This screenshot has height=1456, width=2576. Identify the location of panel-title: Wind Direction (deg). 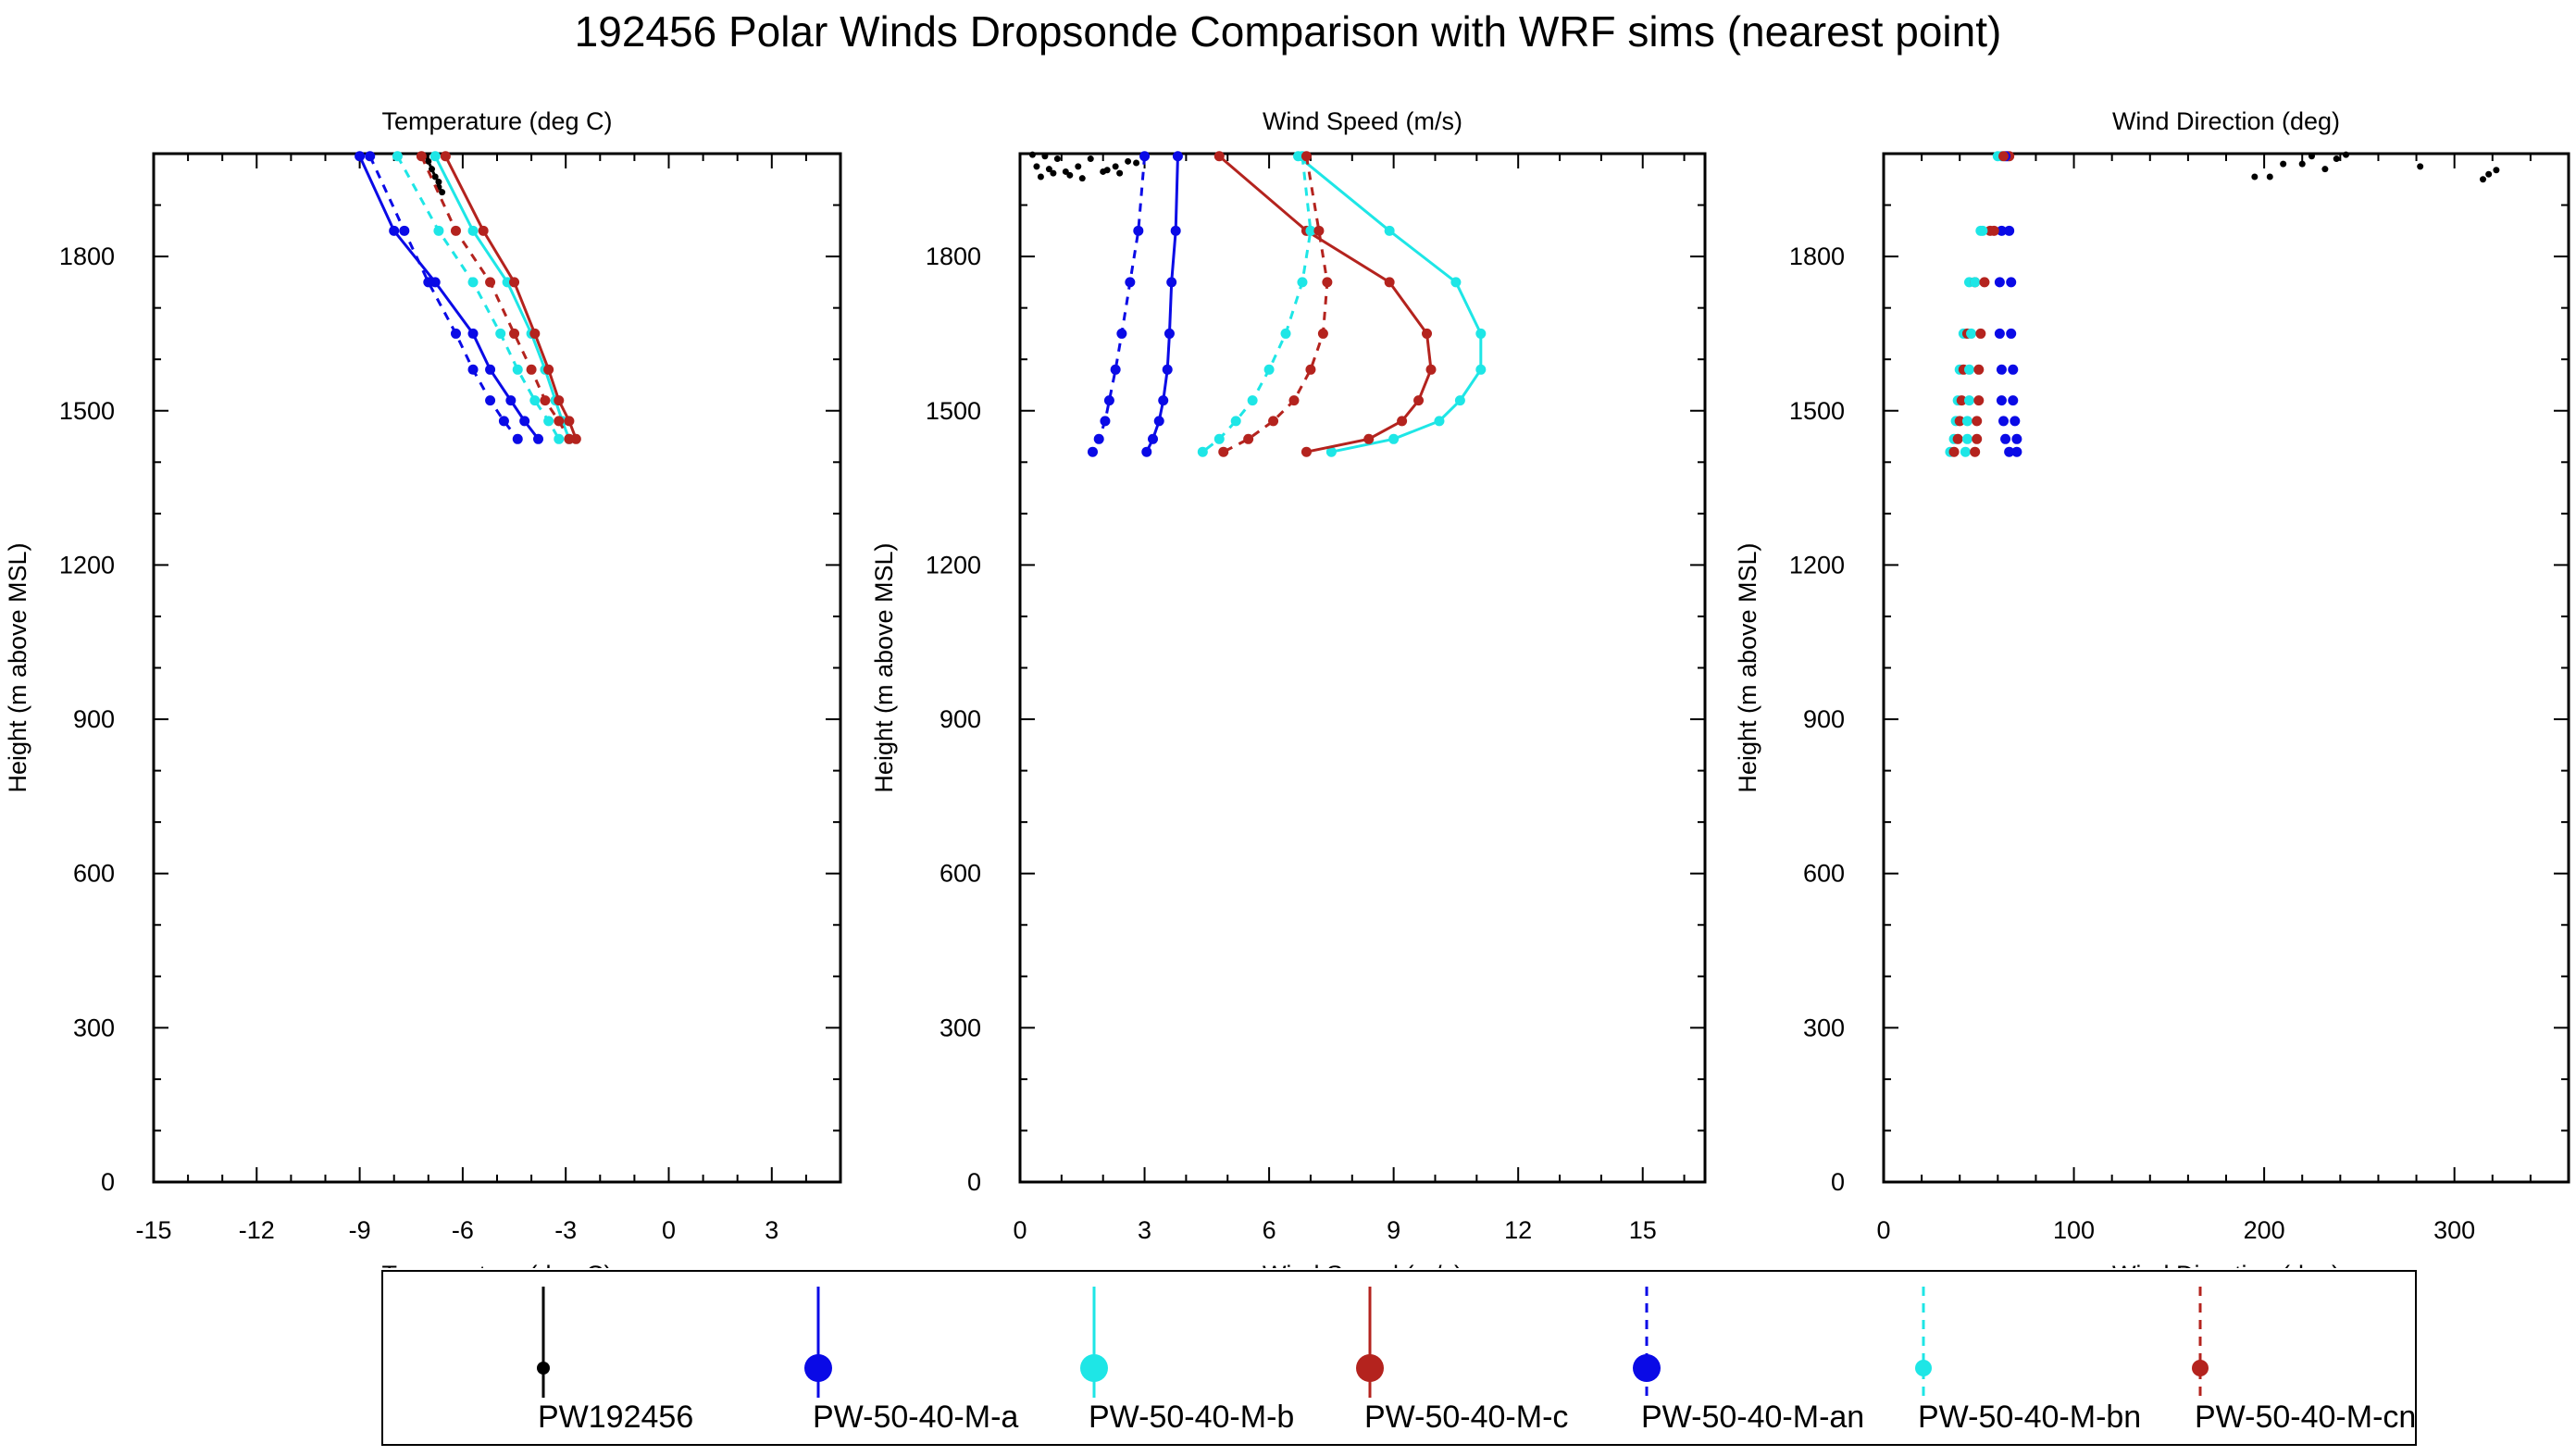
(2226, 121).